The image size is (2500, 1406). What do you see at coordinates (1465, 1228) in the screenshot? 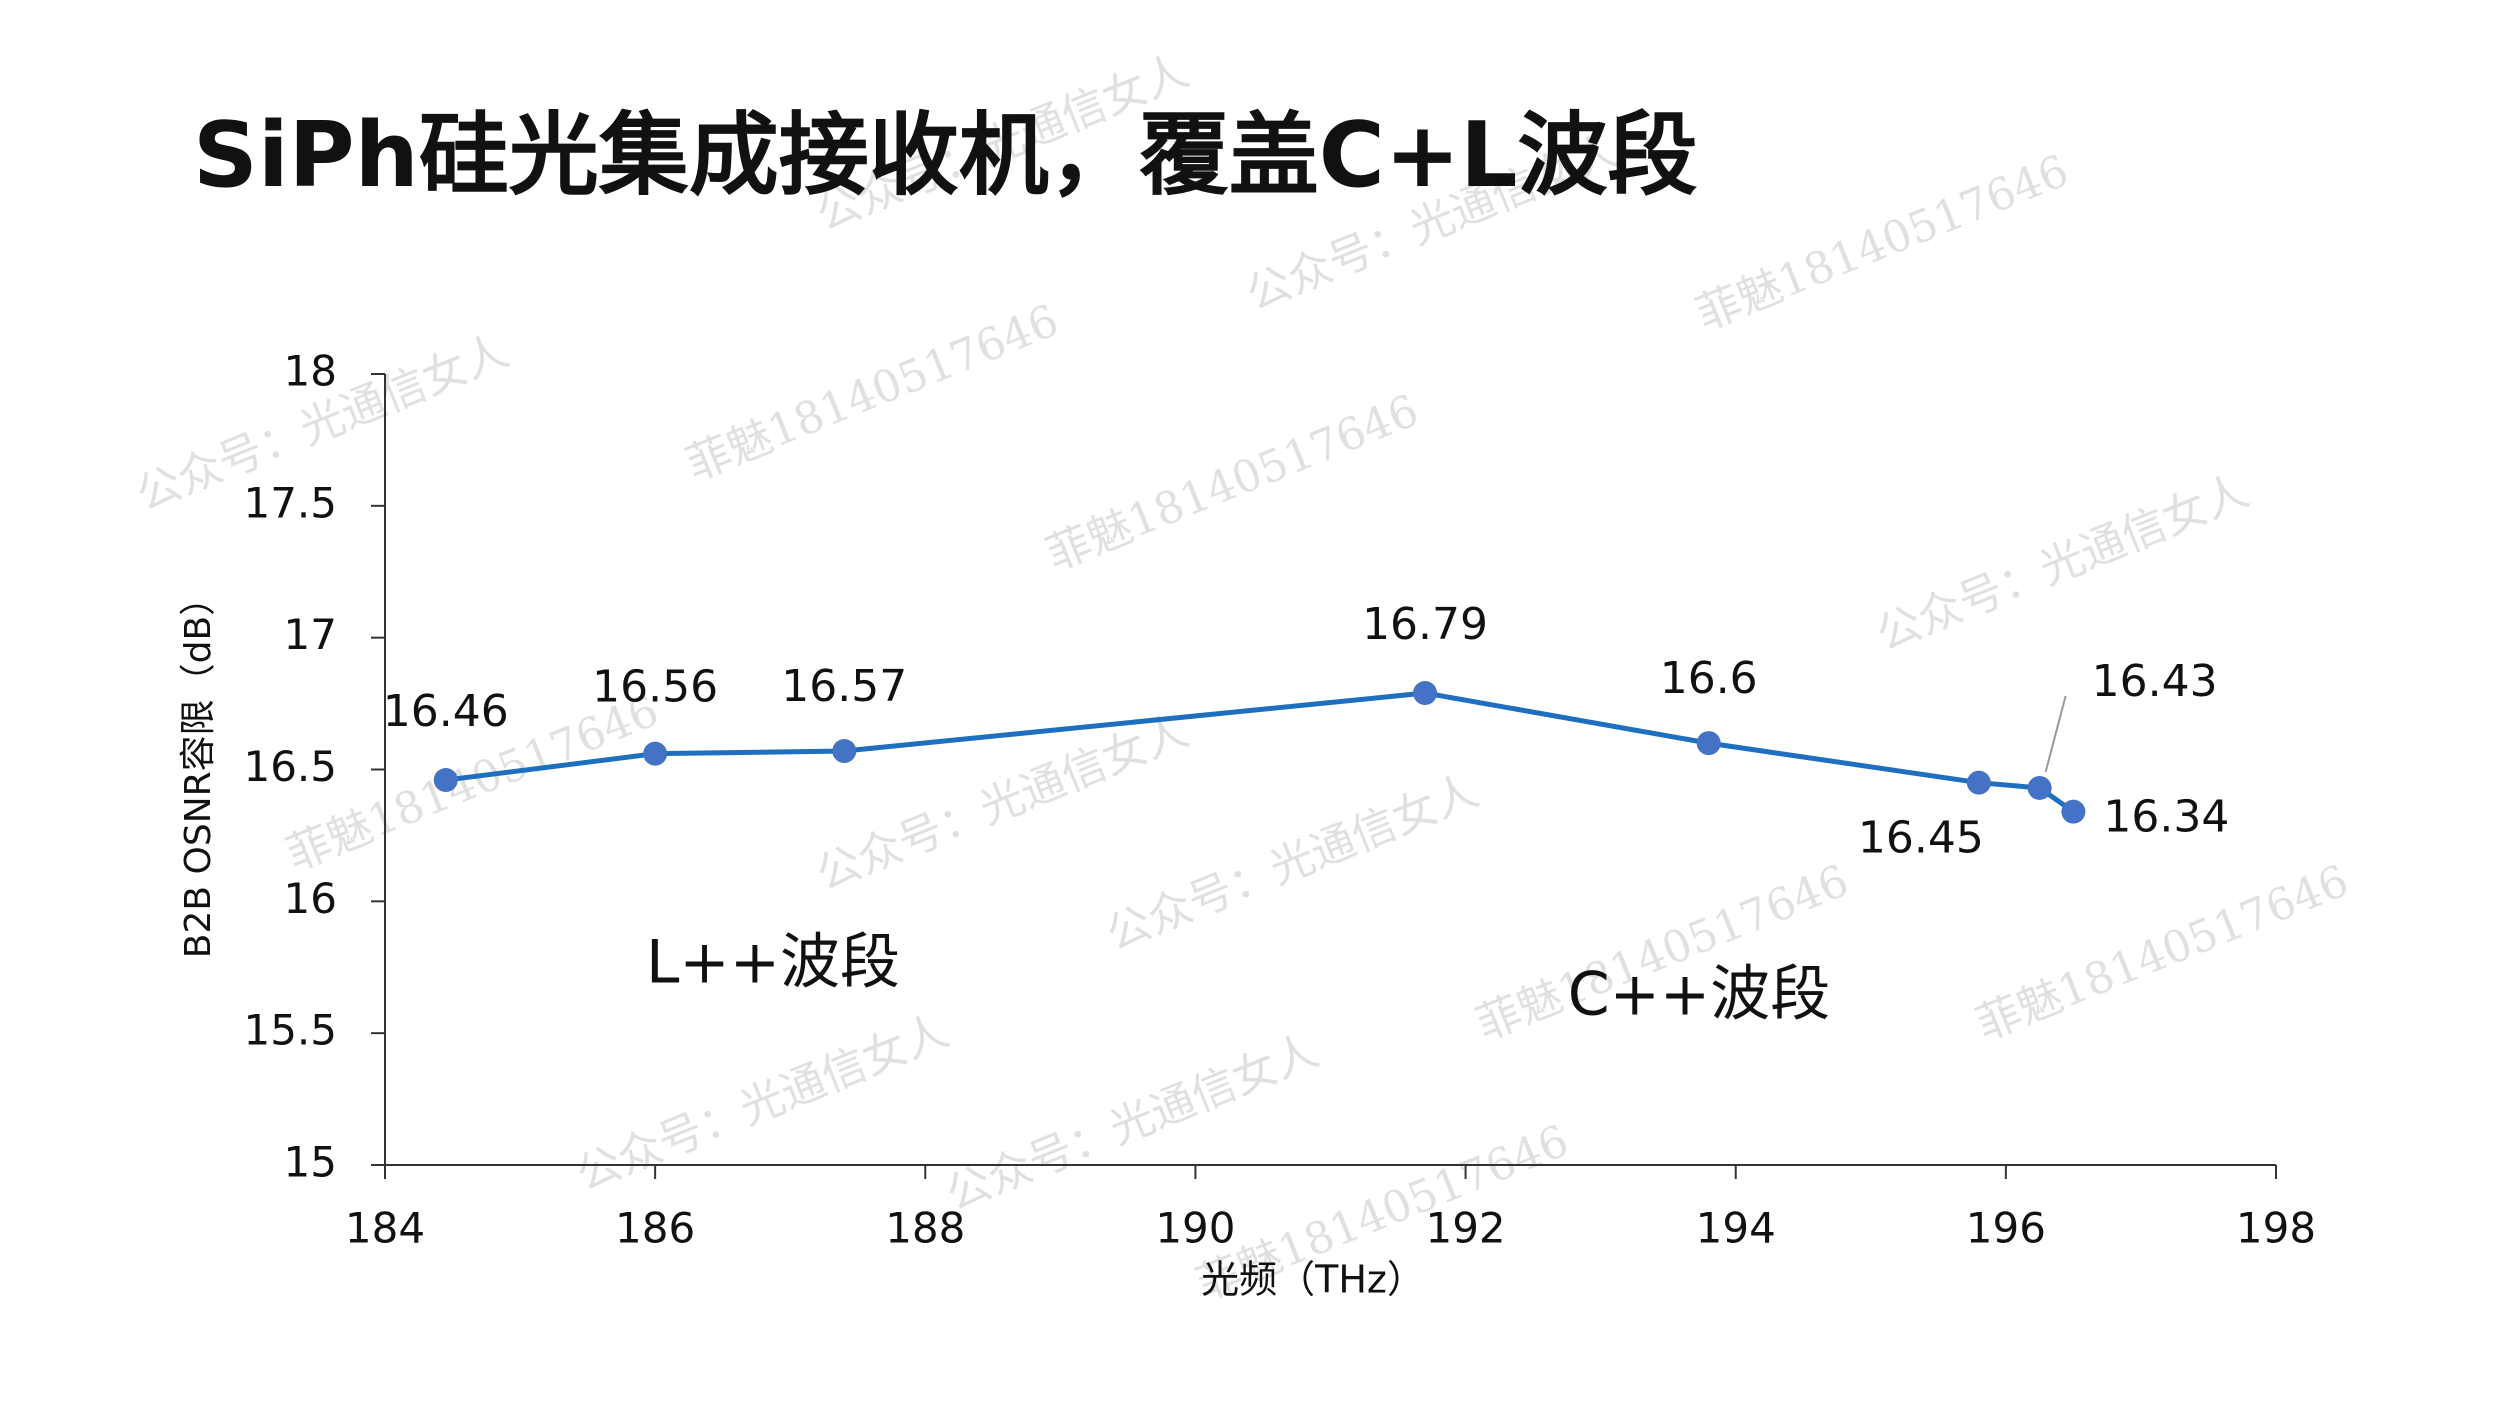
I see `x-tick-label: 192` at bounding box center [1465, 1228].